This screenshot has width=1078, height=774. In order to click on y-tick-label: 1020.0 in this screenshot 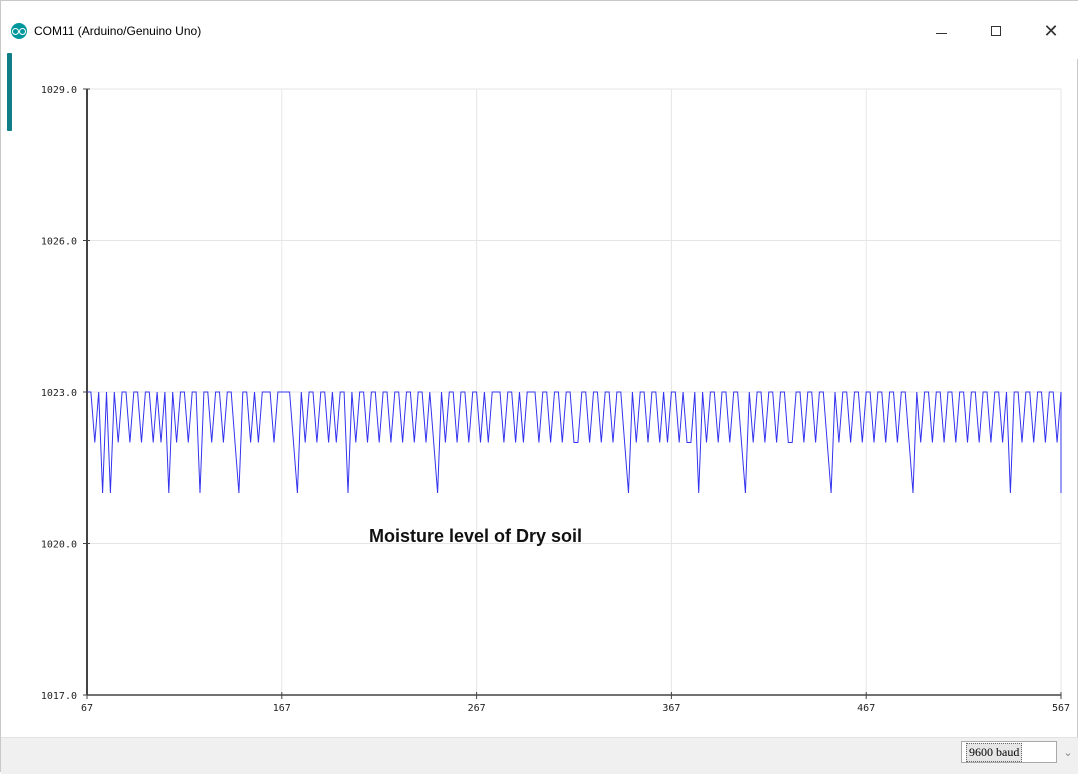, I will do `click(59, 545)`.